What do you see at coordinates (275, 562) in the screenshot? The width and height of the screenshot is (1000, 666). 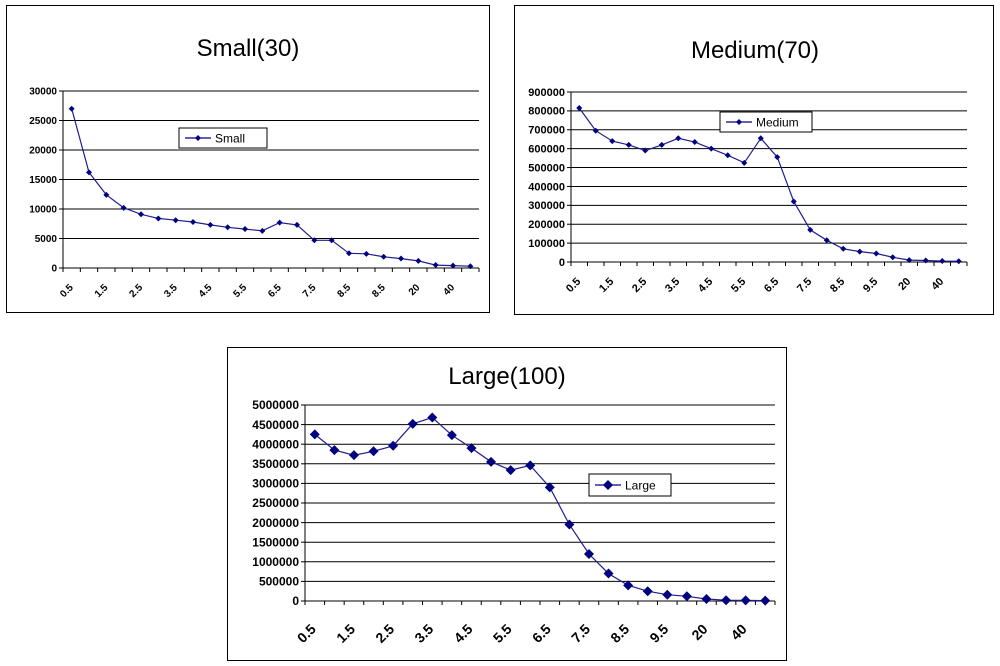 I see `y-tick-label: 1000000` at bounding box center [275, 562].